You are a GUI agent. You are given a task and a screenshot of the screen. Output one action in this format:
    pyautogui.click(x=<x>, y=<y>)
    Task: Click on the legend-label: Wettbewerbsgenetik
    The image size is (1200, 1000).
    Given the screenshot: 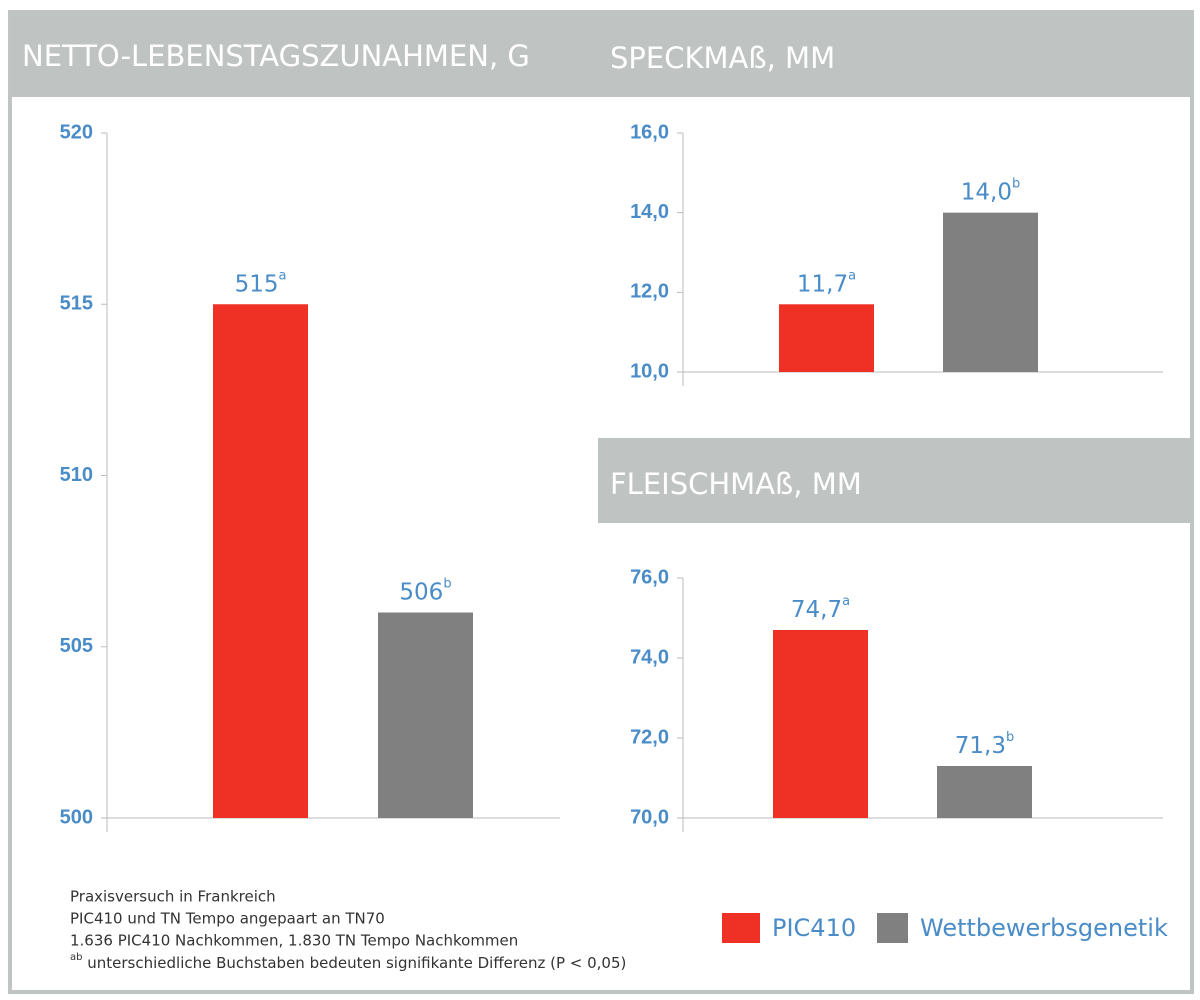 What is the action you would take?
    pyautogui.click(x=1044, y=928)
    